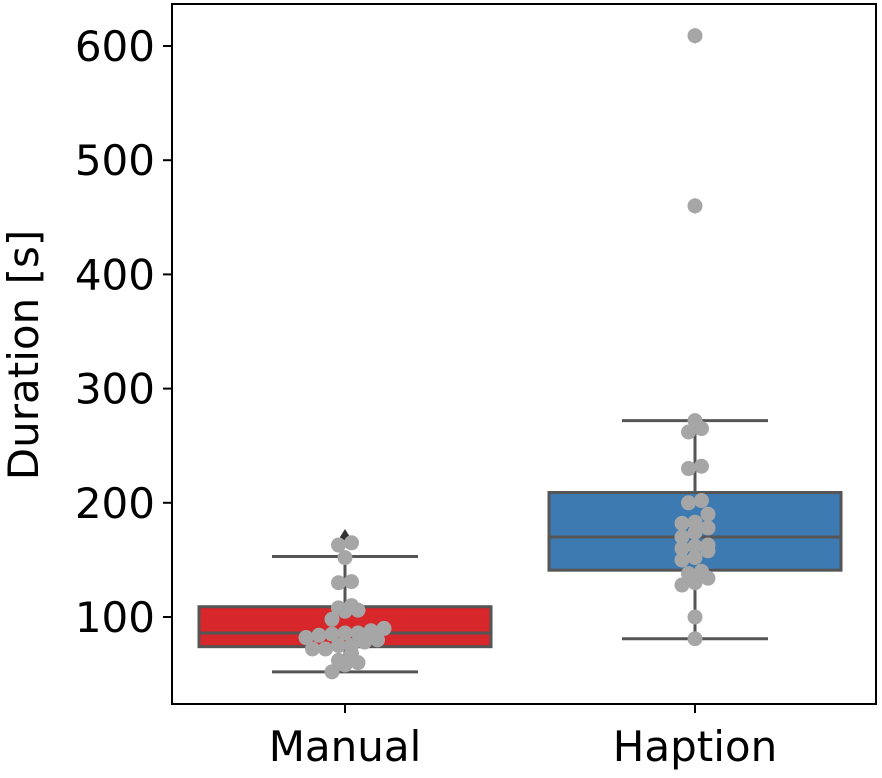 Image resolution: width=882 pixels, height=778 pixels. Describe the element at coordinates (24, 355) in the screenshot. I see `y-axis-label: Duration [s]` at that location.